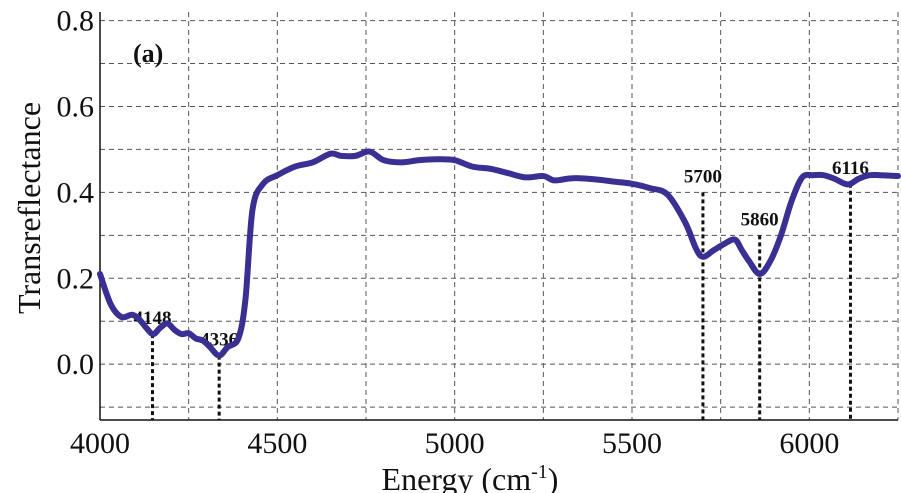 This screenshot has width=901, height=493. Describe the element at coordinates (76, 278) in the screenshot. I see `y-tick-label: 0.2` at that location.